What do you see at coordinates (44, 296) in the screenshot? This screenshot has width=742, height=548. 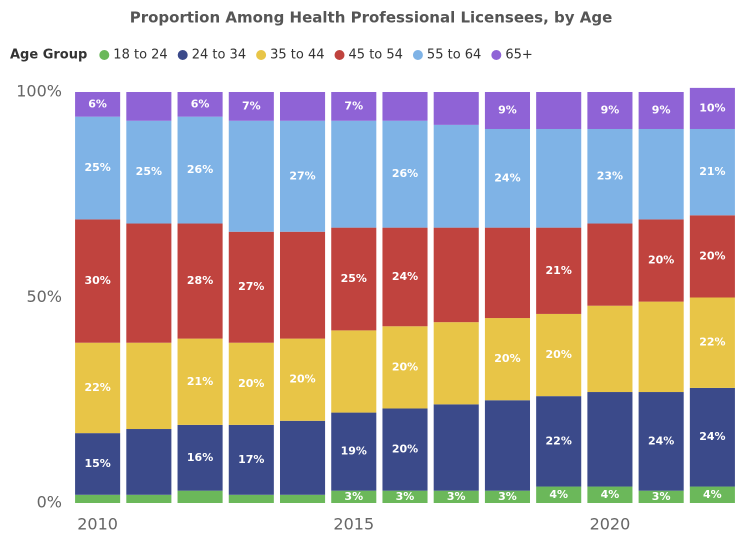 I see `y-tick-label: 50%` at bounding box center [44, 296].